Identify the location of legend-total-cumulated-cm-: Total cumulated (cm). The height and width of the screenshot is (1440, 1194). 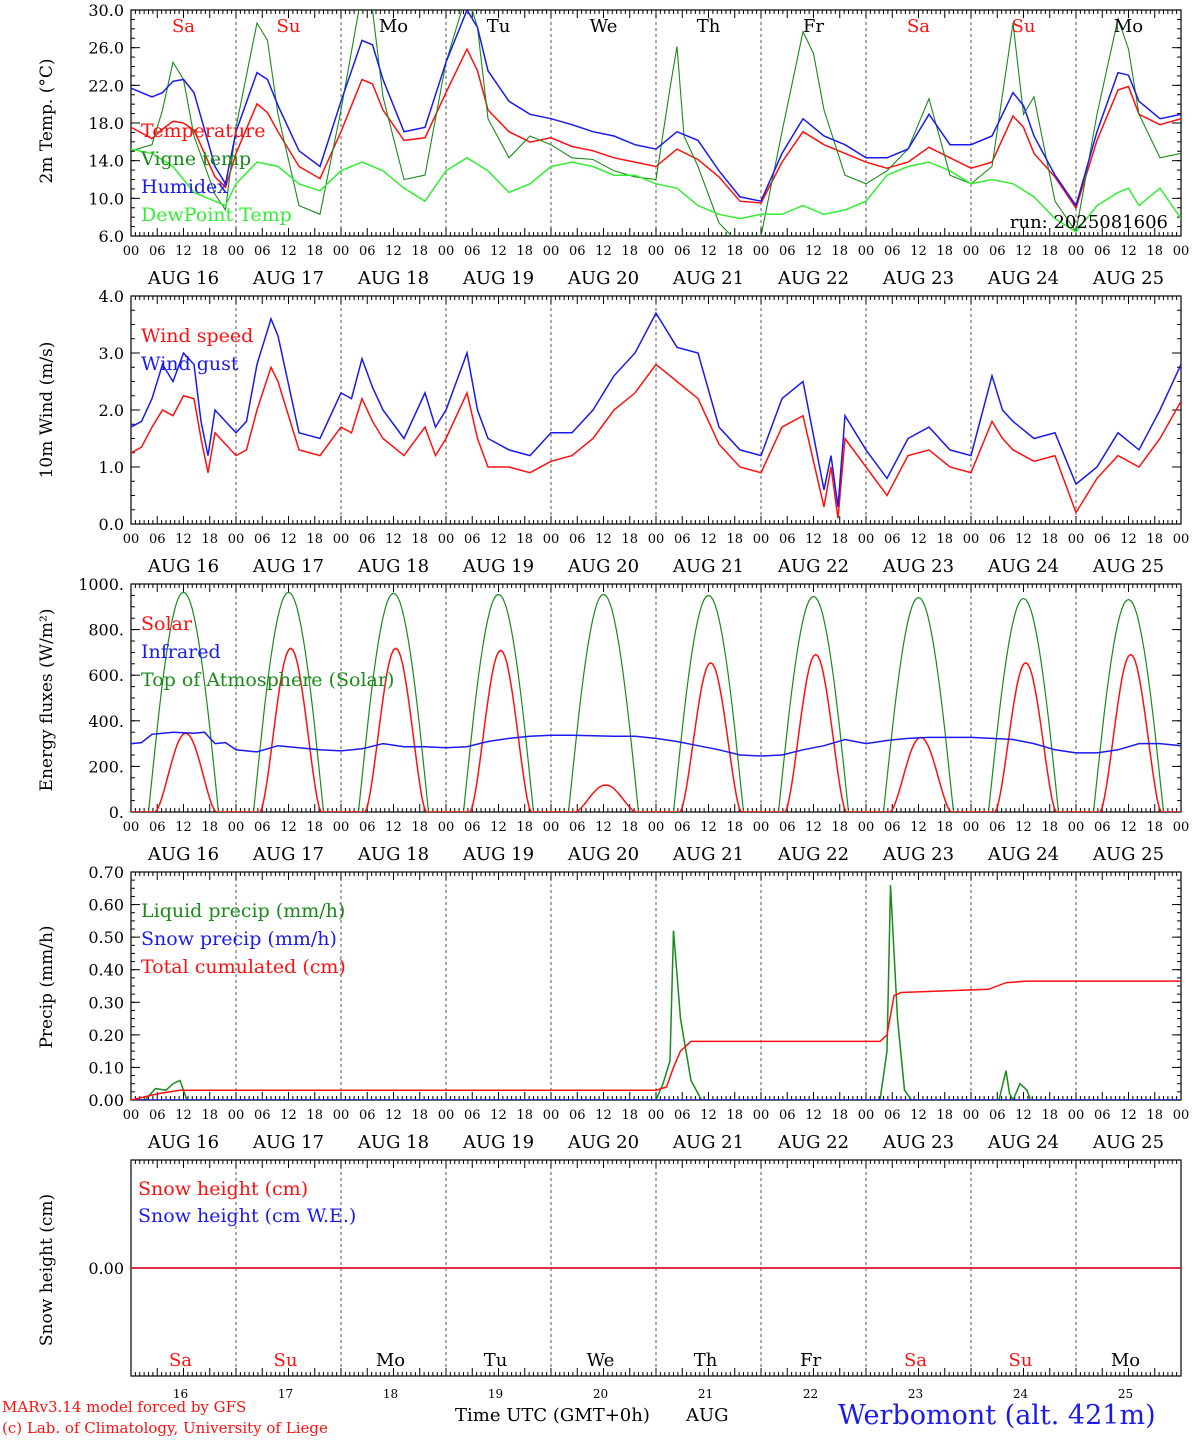
(243, 967).